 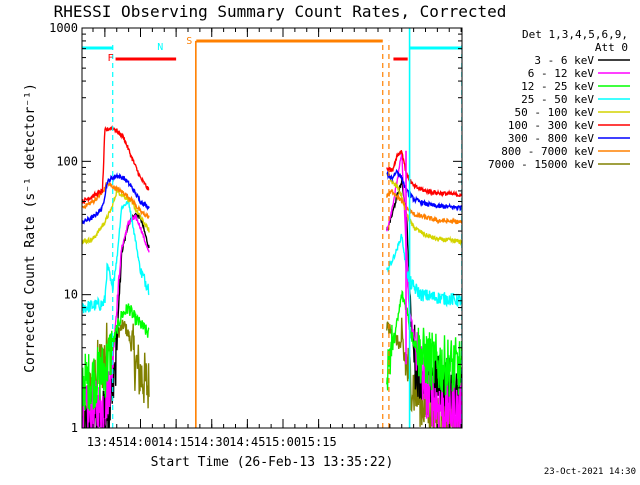 I want to click on y-axis-label: Corrected Count Rate (s⁻¹ detector⁻¹), so click(x=30, y=228).